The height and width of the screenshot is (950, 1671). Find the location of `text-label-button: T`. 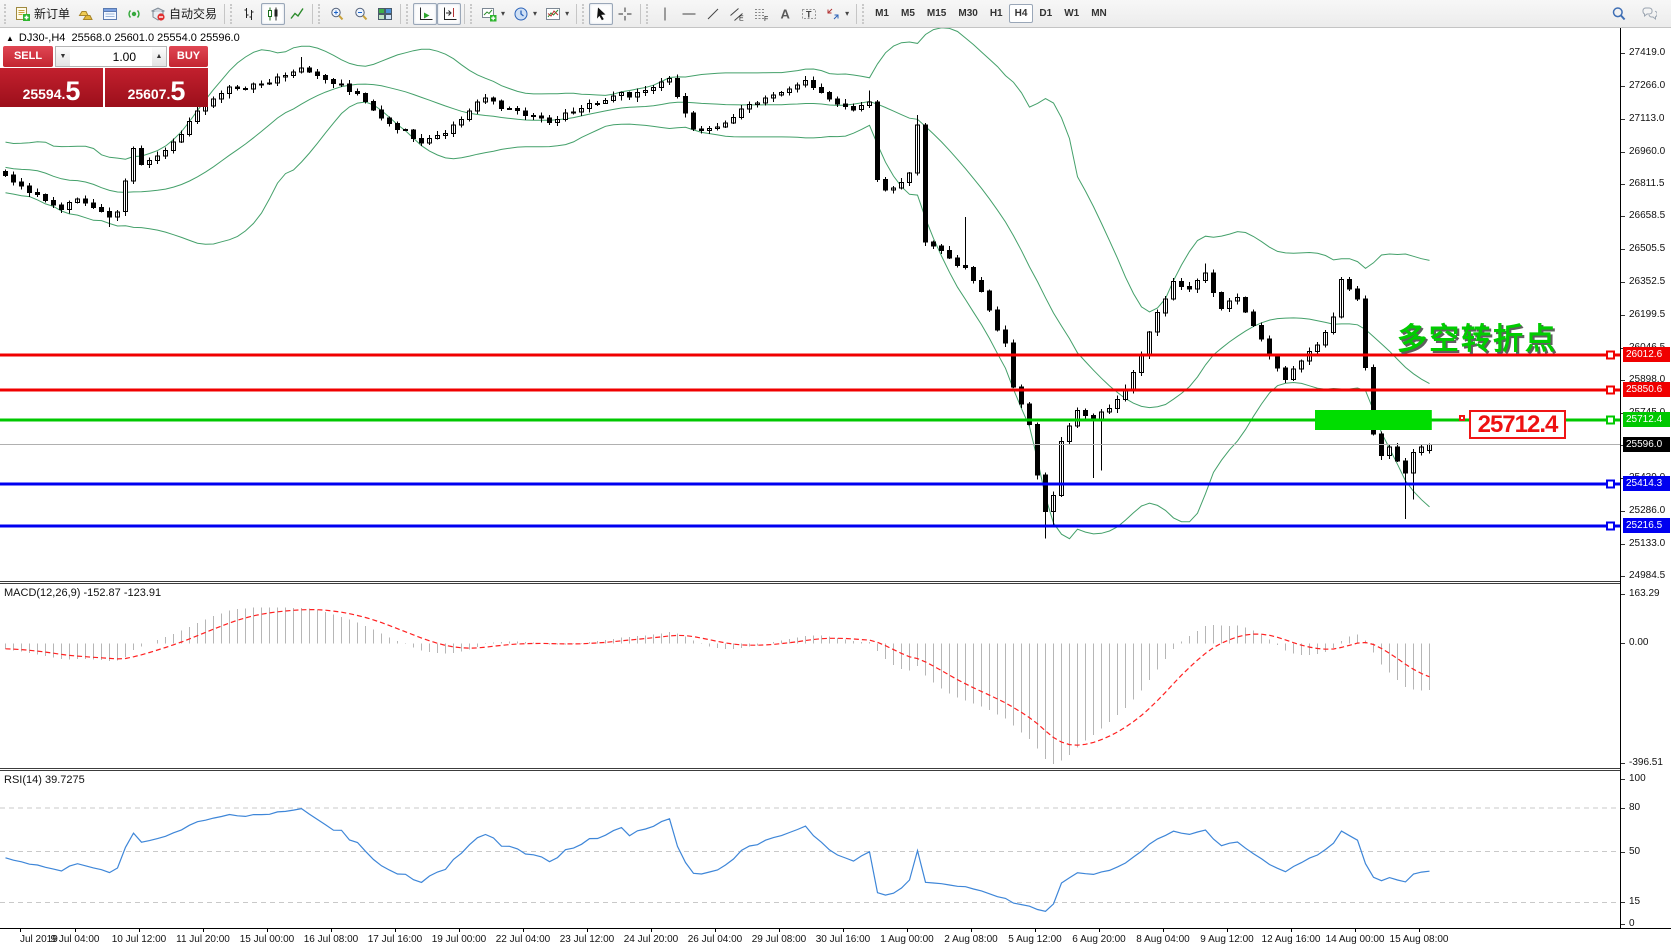

text-label-button: T is located at coordinates (809, 14).